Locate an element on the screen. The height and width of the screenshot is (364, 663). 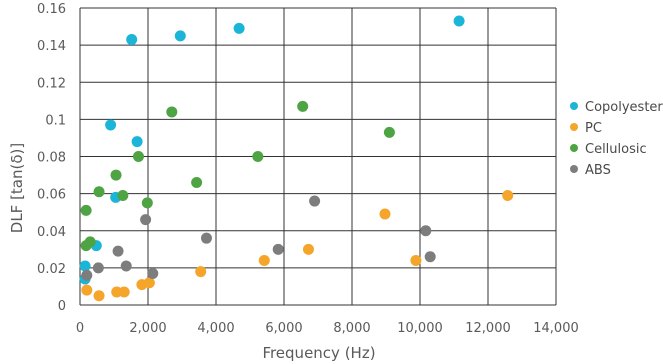
y-tick-label: 0.08 is located at coordinates (51, 158).